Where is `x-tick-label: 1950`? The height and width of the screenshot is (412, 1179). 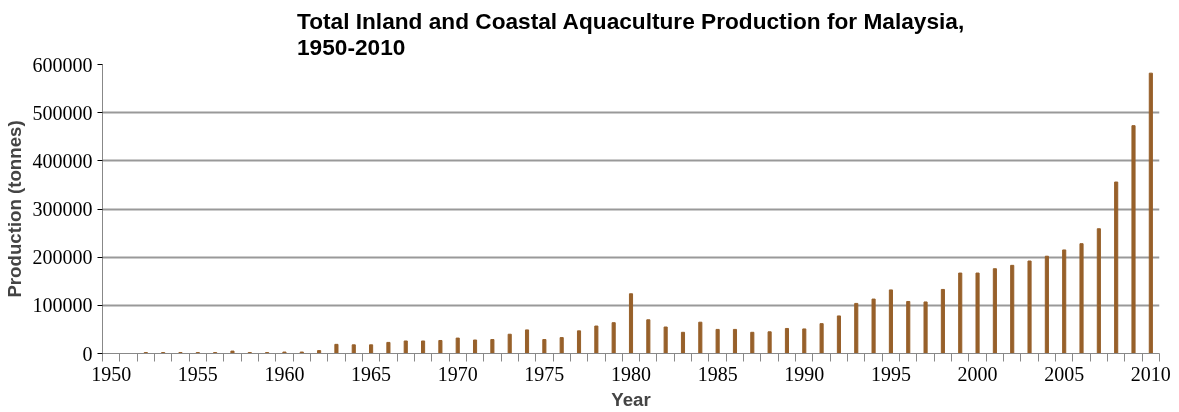
x-tick-label: 1950 is located at coordinates (111, 373).